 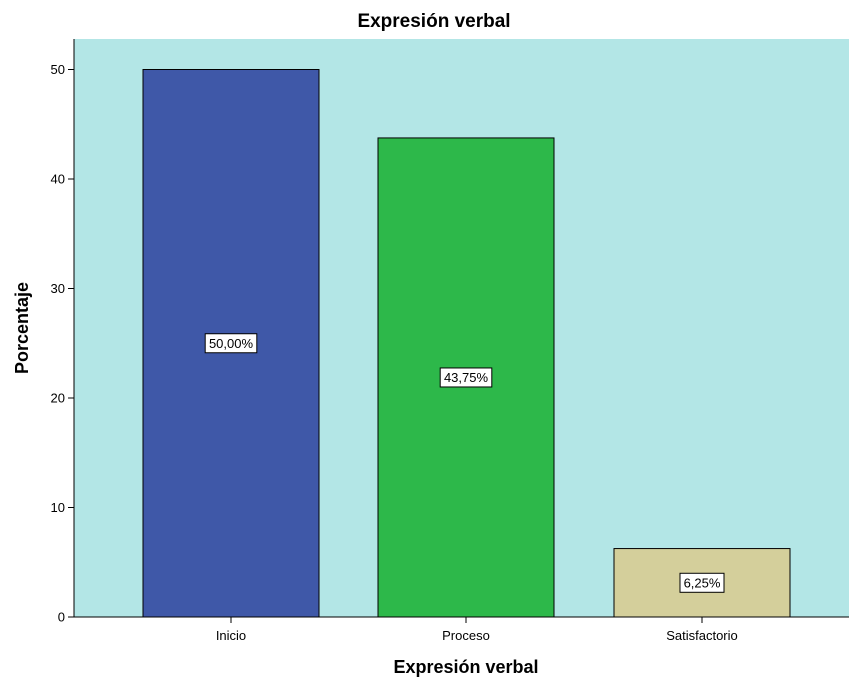 I want to click on data-label-text: 43,75%, so click(x=466, y=377).